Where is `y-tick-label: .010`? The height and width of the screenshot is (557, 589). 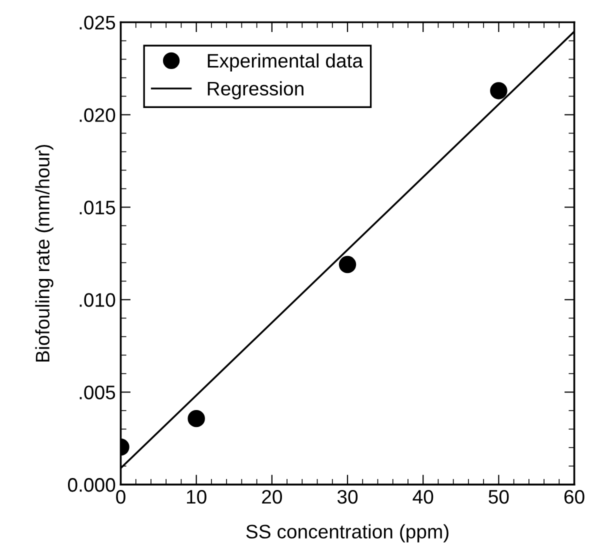
y-tick-label: .010 is located at coordinates (98, 300).